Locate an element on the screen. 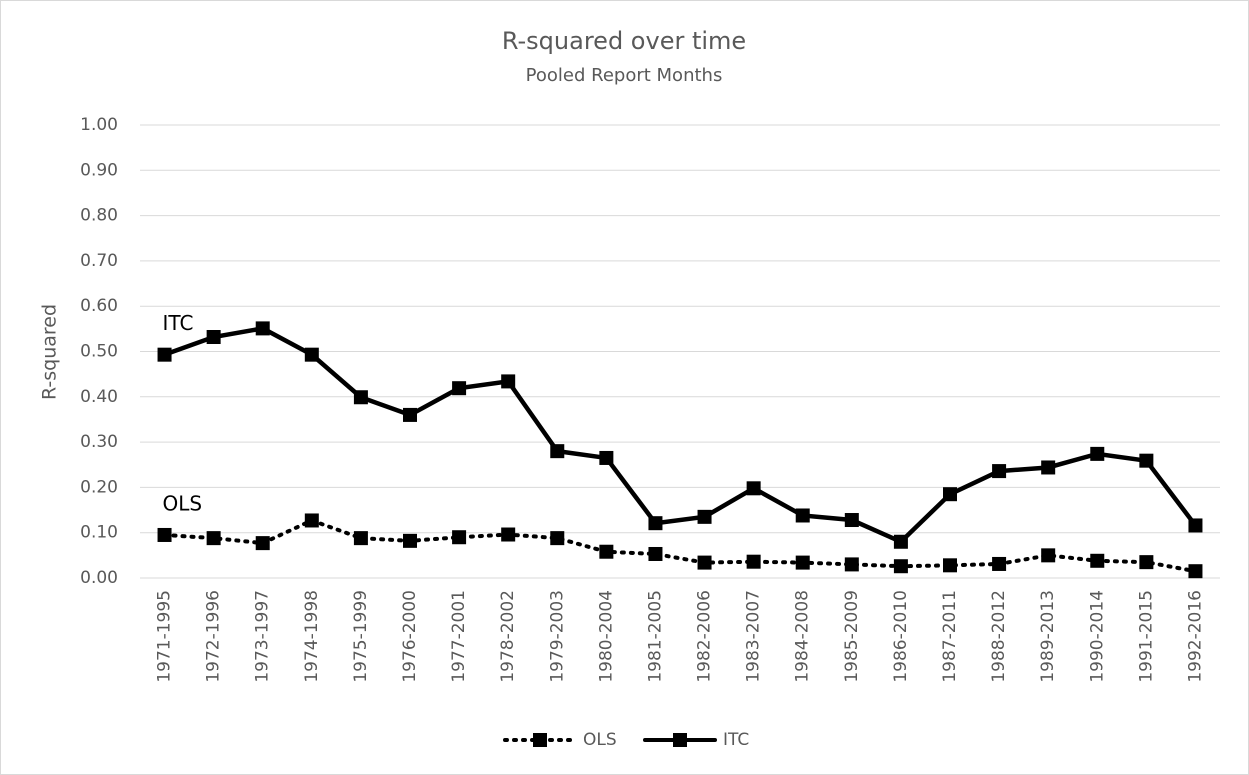 The height and width of the screenshot is (775, 1249). x-tick-label: 1973-1997 is located at coordinates (263, 636).